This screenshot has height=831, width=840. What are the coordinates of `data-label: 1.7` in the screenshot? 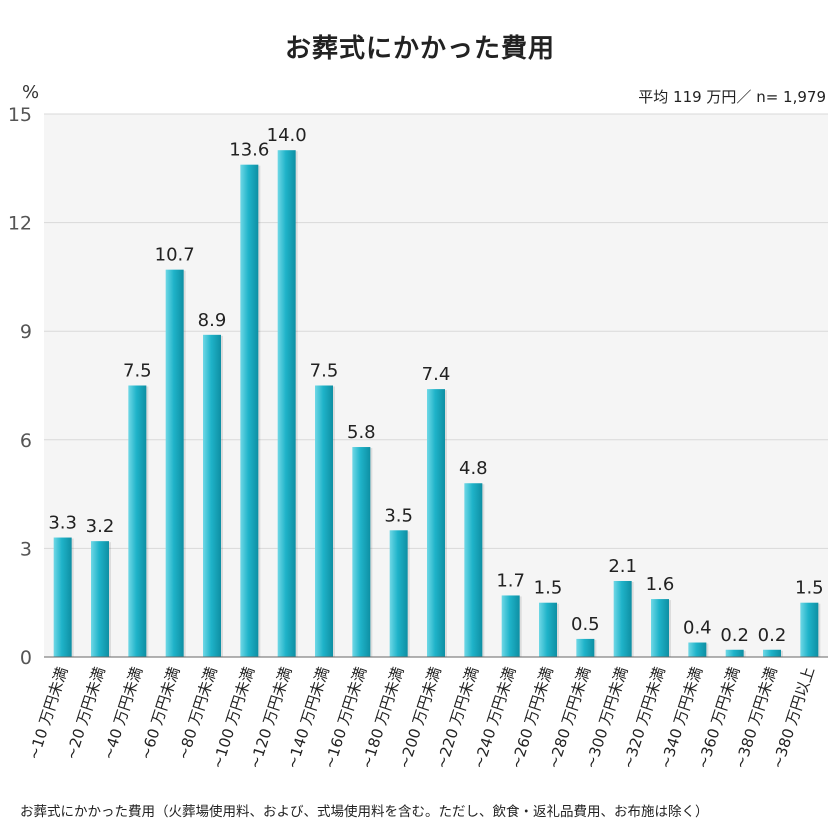 It's located at (510, 580).